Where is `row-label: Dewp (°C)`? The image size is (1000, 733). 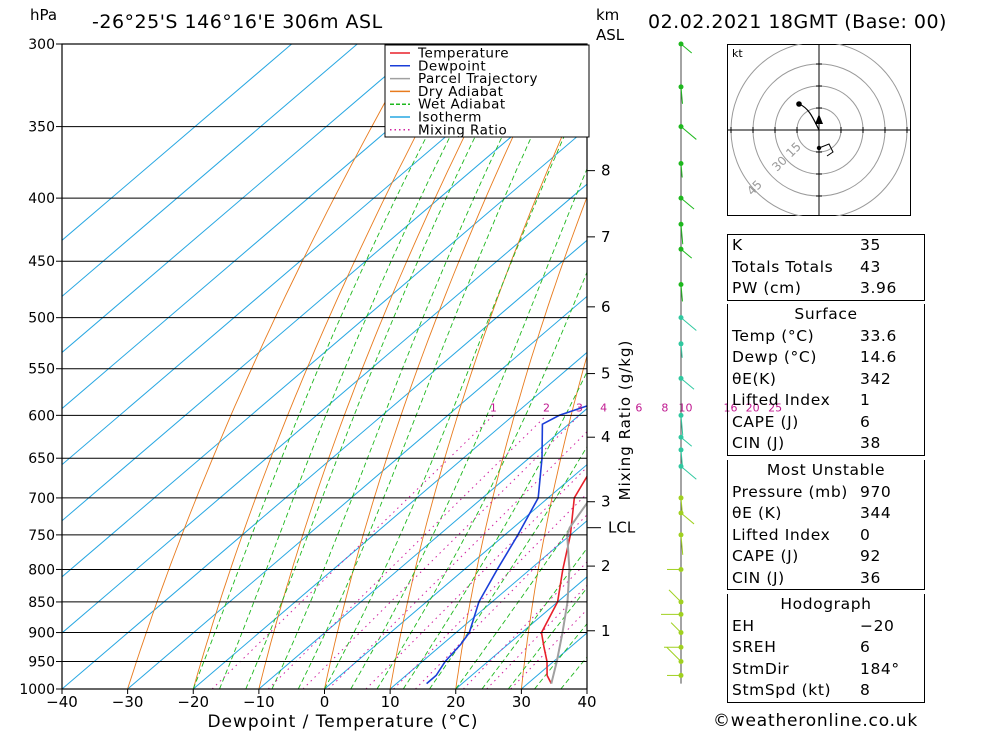
row-label: Dewp (°C) is located at coordinates (774, 357).